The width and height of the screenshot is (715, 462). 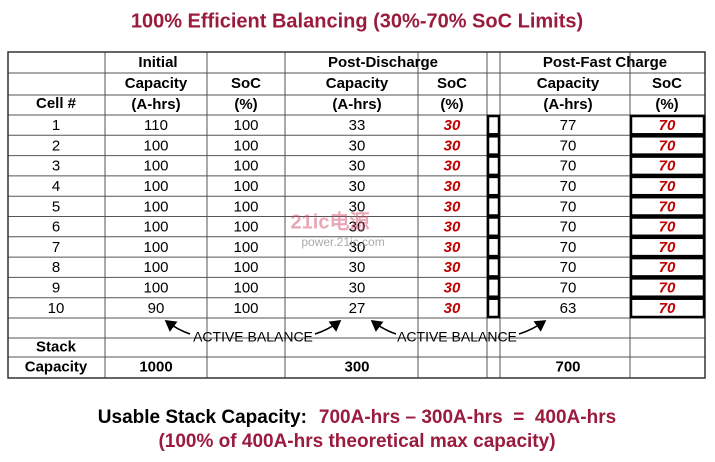 What do you see at coordinates (357, 308) in the screenshot?
I see `cell-value: 27` at bounding box center [357, 308].